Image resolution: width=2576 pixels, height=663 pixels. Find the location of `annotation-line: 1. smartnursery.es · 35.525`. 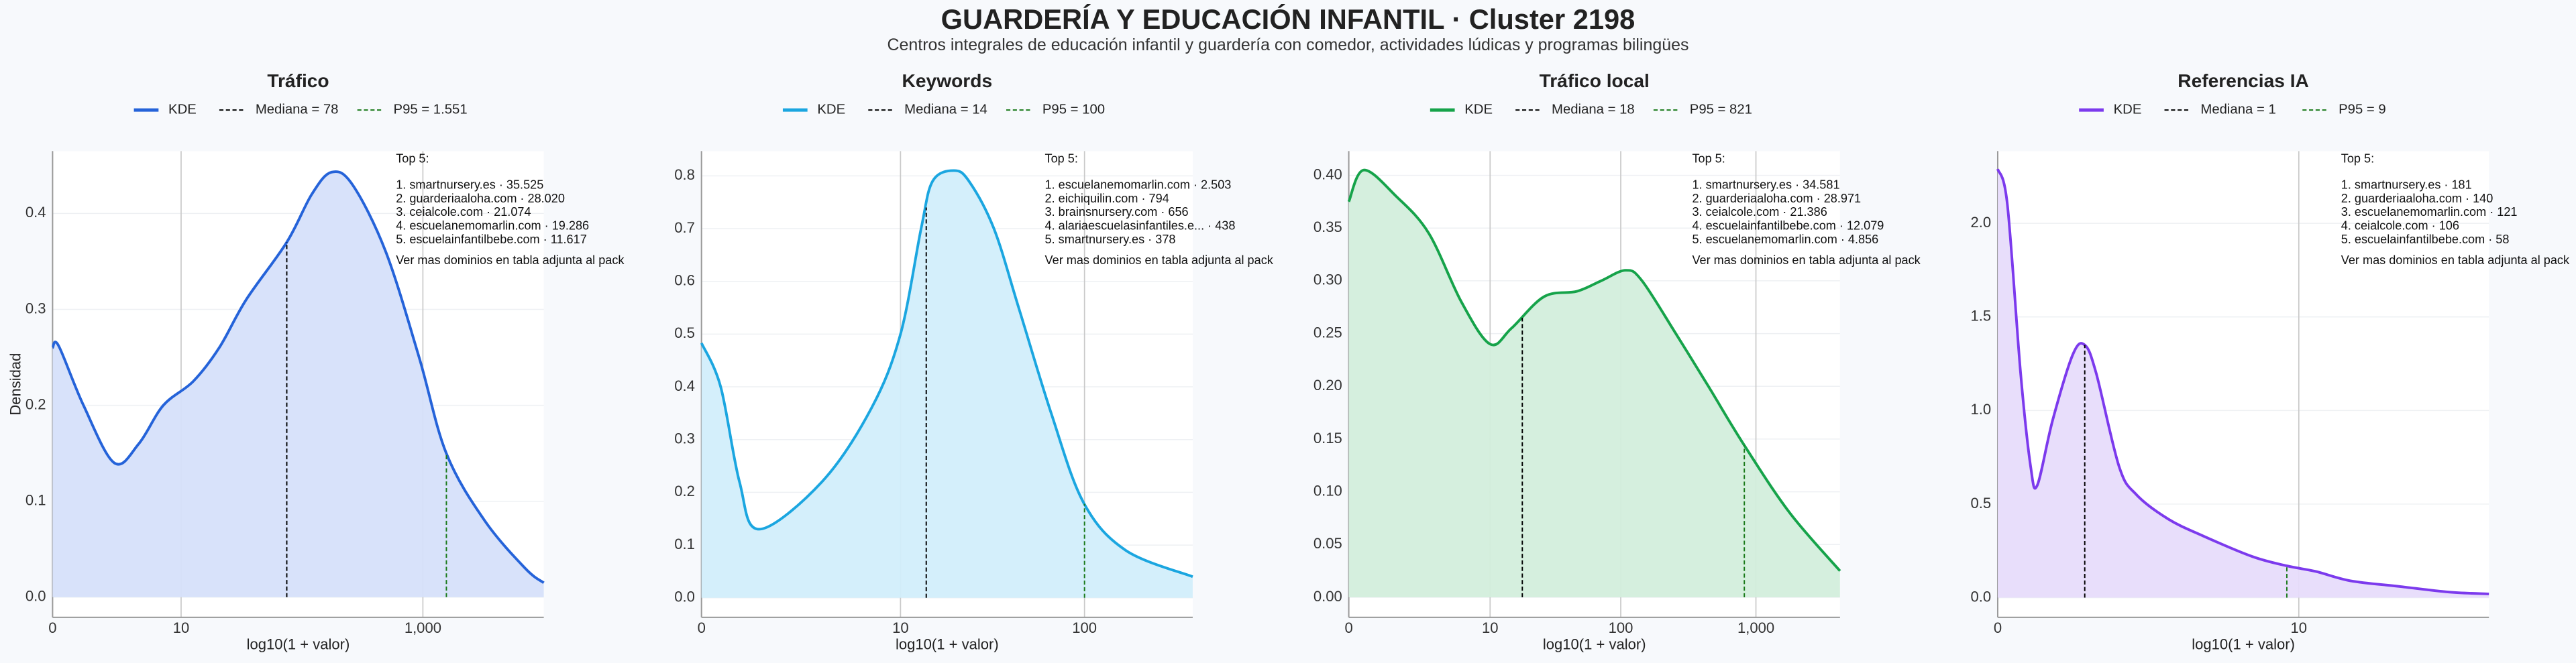

annotation-line: 1. smartnursery.es · 35.525 is located at coordinates (469, 185).